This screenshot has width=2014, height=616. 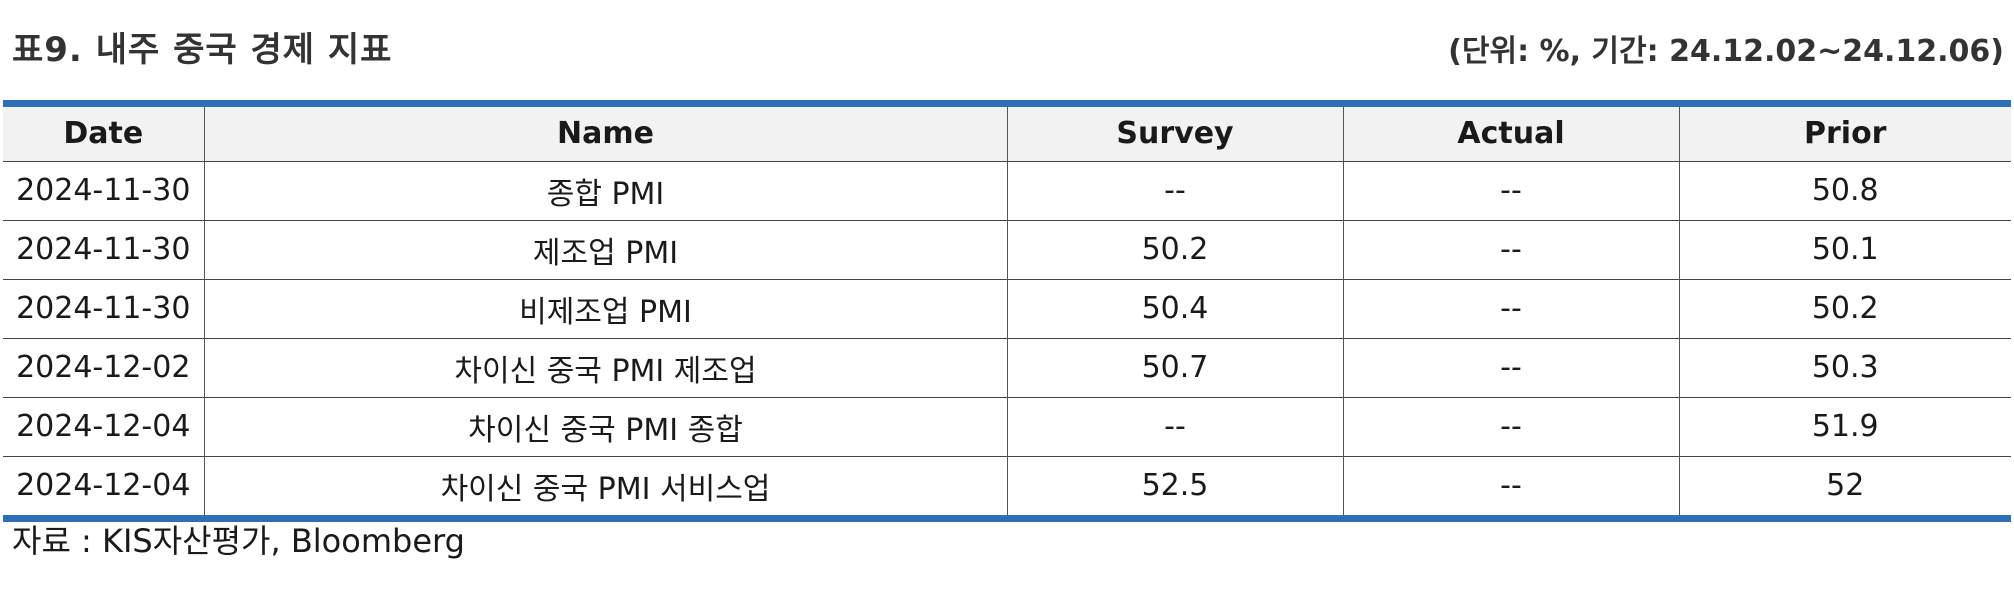 I want to click on table-row: 2024-12-02 차이신 중국 PMI 제조업 50.7 -- 50.3, so click(x=1007, y=367).